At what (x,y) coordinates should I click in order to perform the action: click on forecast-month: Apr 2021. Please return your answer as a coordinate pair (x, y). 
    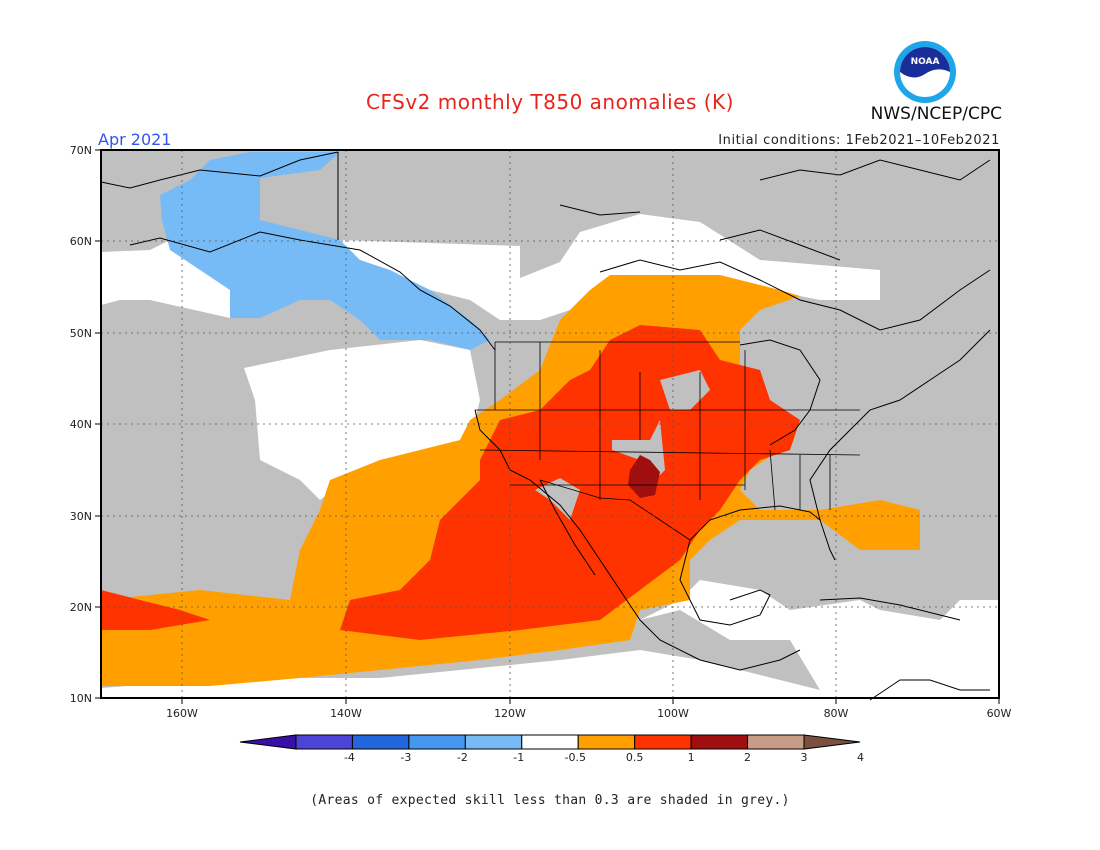
    Looking at the image, I should click on (135, 139).